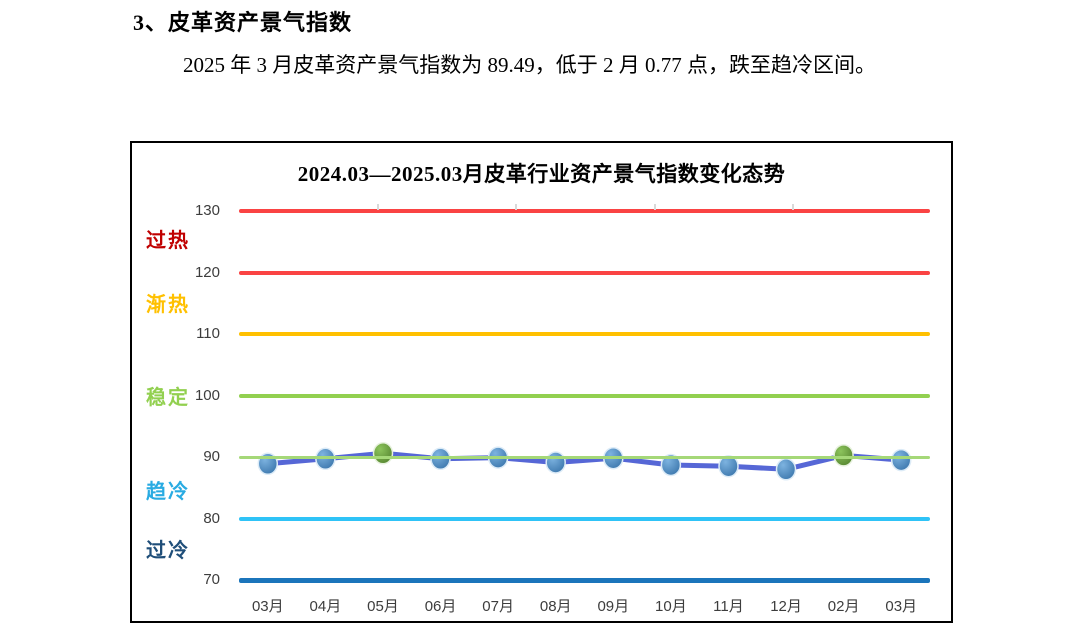  What do you see at coordinates (728, 606) in the screenshot?
I see `x-axis-label-8: 11月` at bounding box center [728, 606].